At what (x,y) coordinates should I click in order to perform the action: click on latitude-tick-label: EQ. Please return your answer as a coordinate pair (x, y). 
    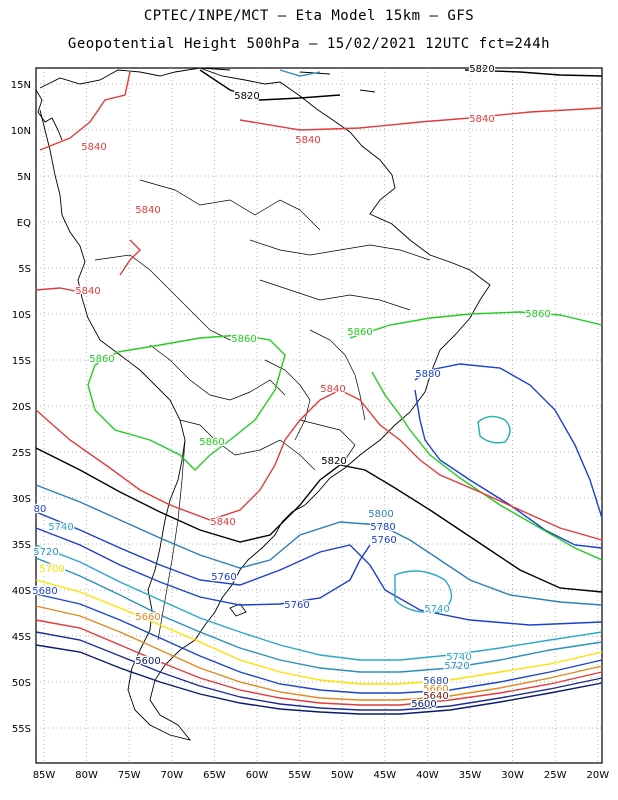
    Looking at the image, I should click on (24, 223).